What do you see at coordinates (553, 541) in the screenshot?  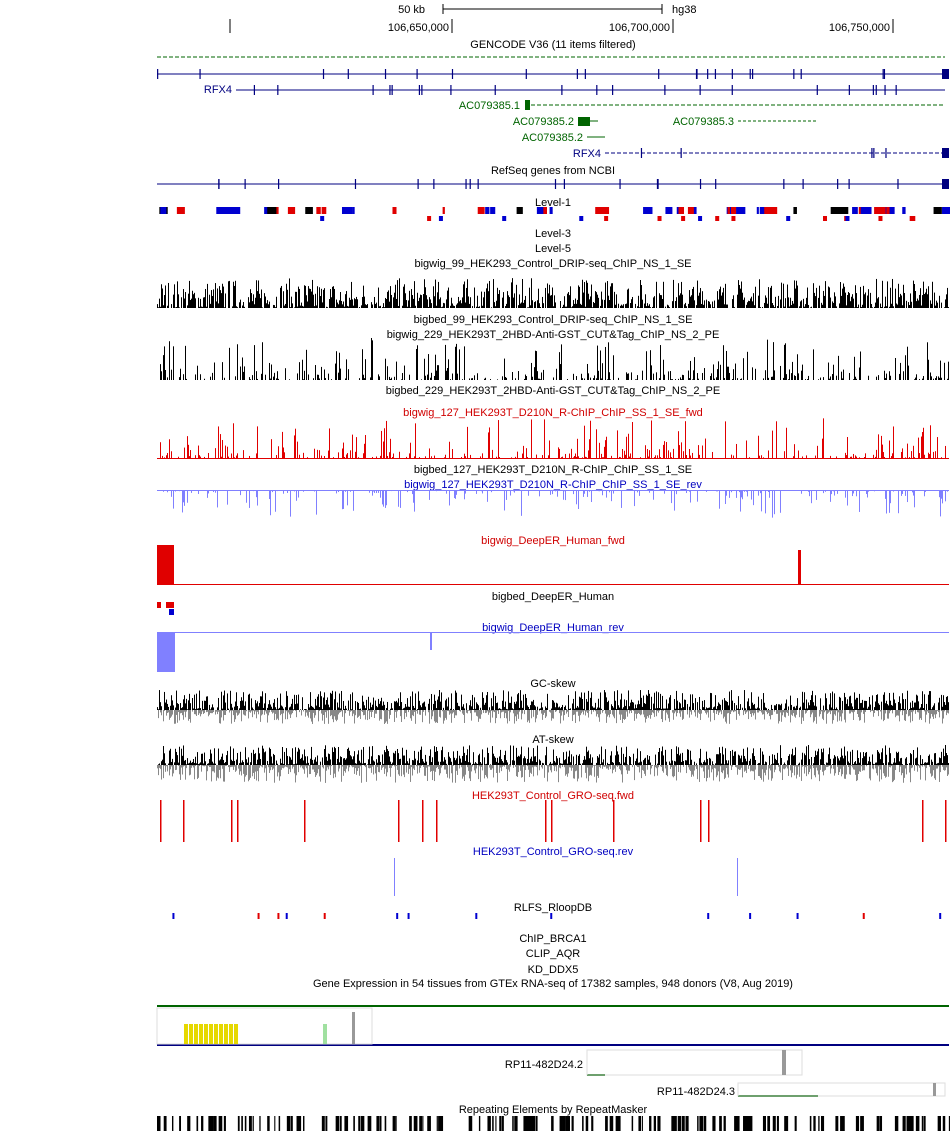 I see `track-label: bigwig_DeepER_Human_fwd` at bounding box center [553, 541].